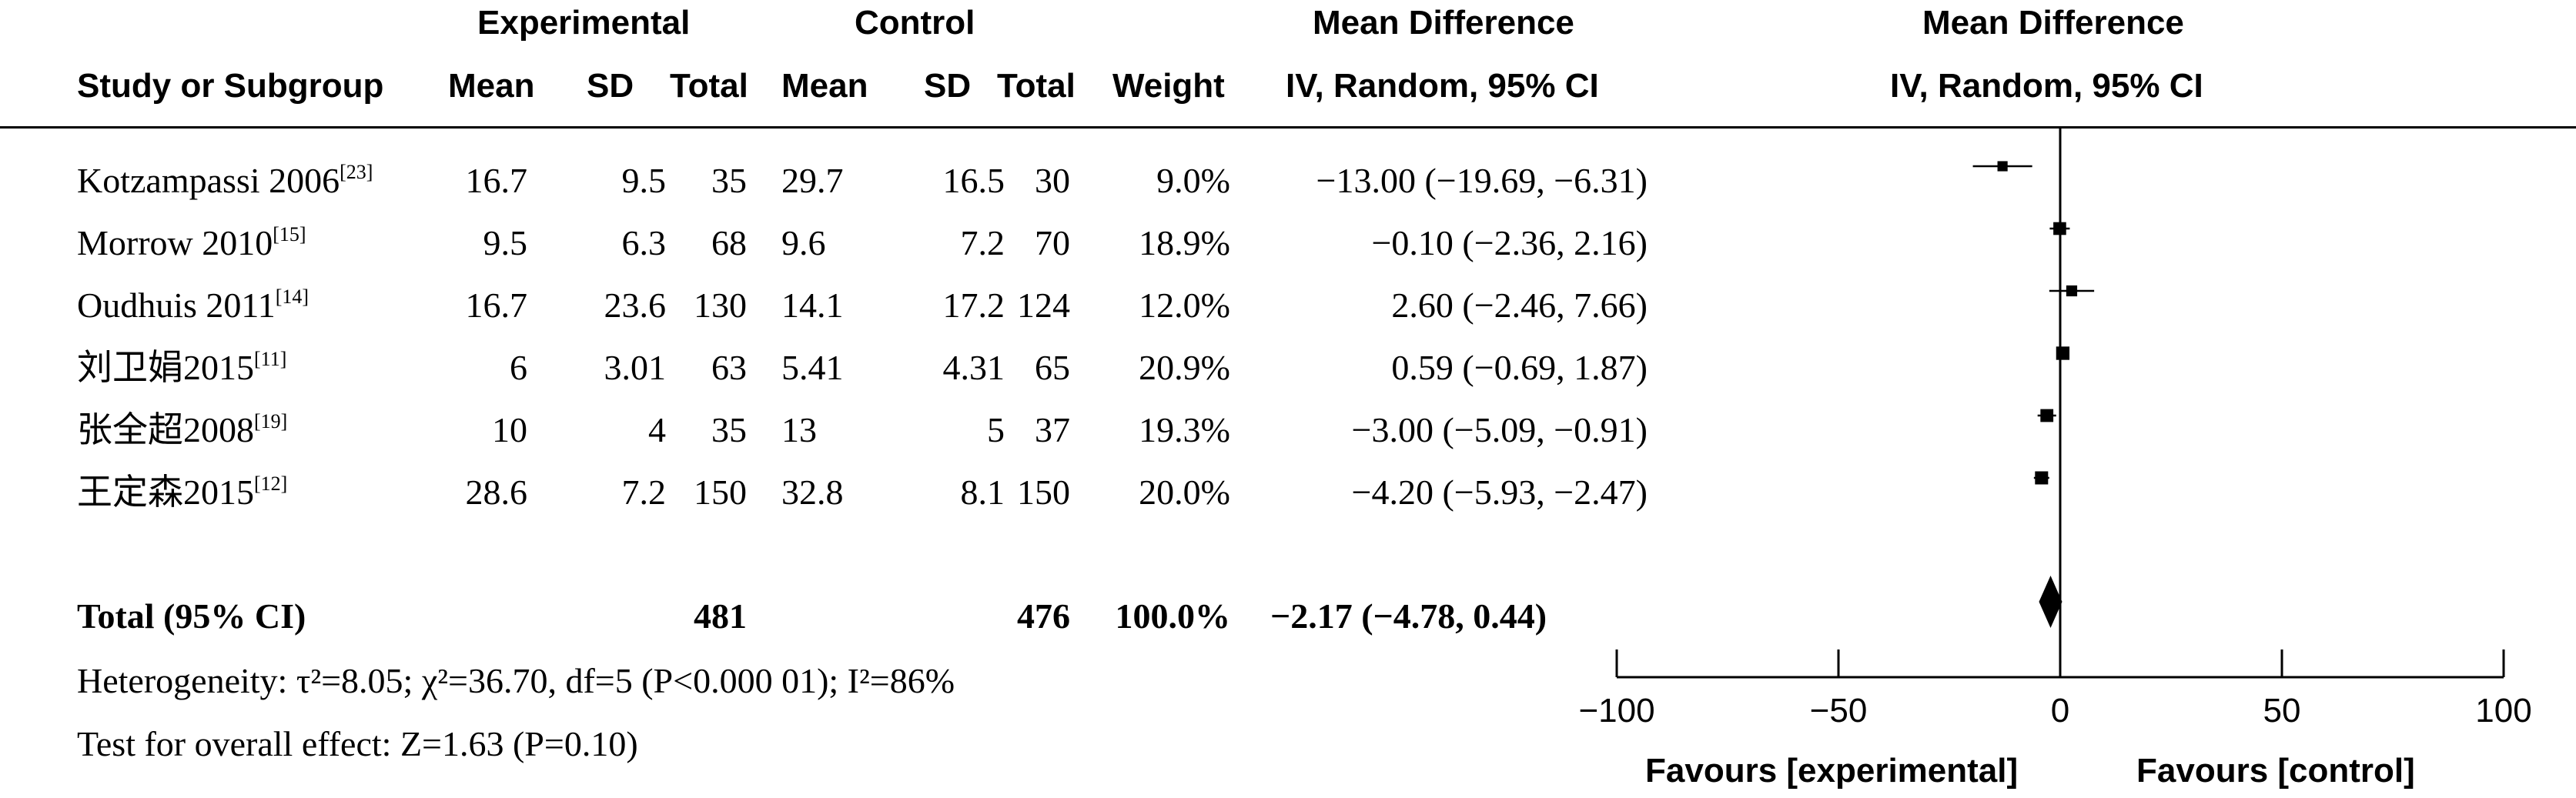 The image size is (2576, 798). What do you see at coordinates (271, 483) in the screenshot?
I see `study-reference: [12]` at bounding box center [271, 483].